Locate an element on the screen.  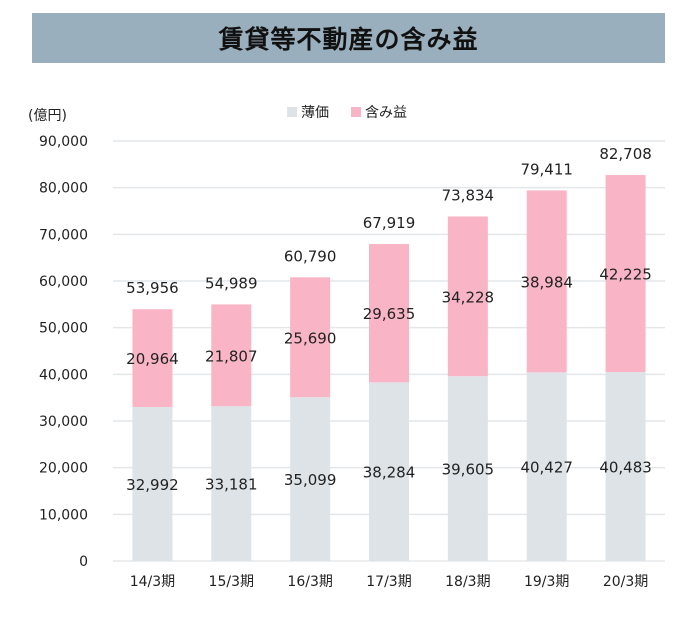
data-label: 21,807 is located at coordinates (231, 356).